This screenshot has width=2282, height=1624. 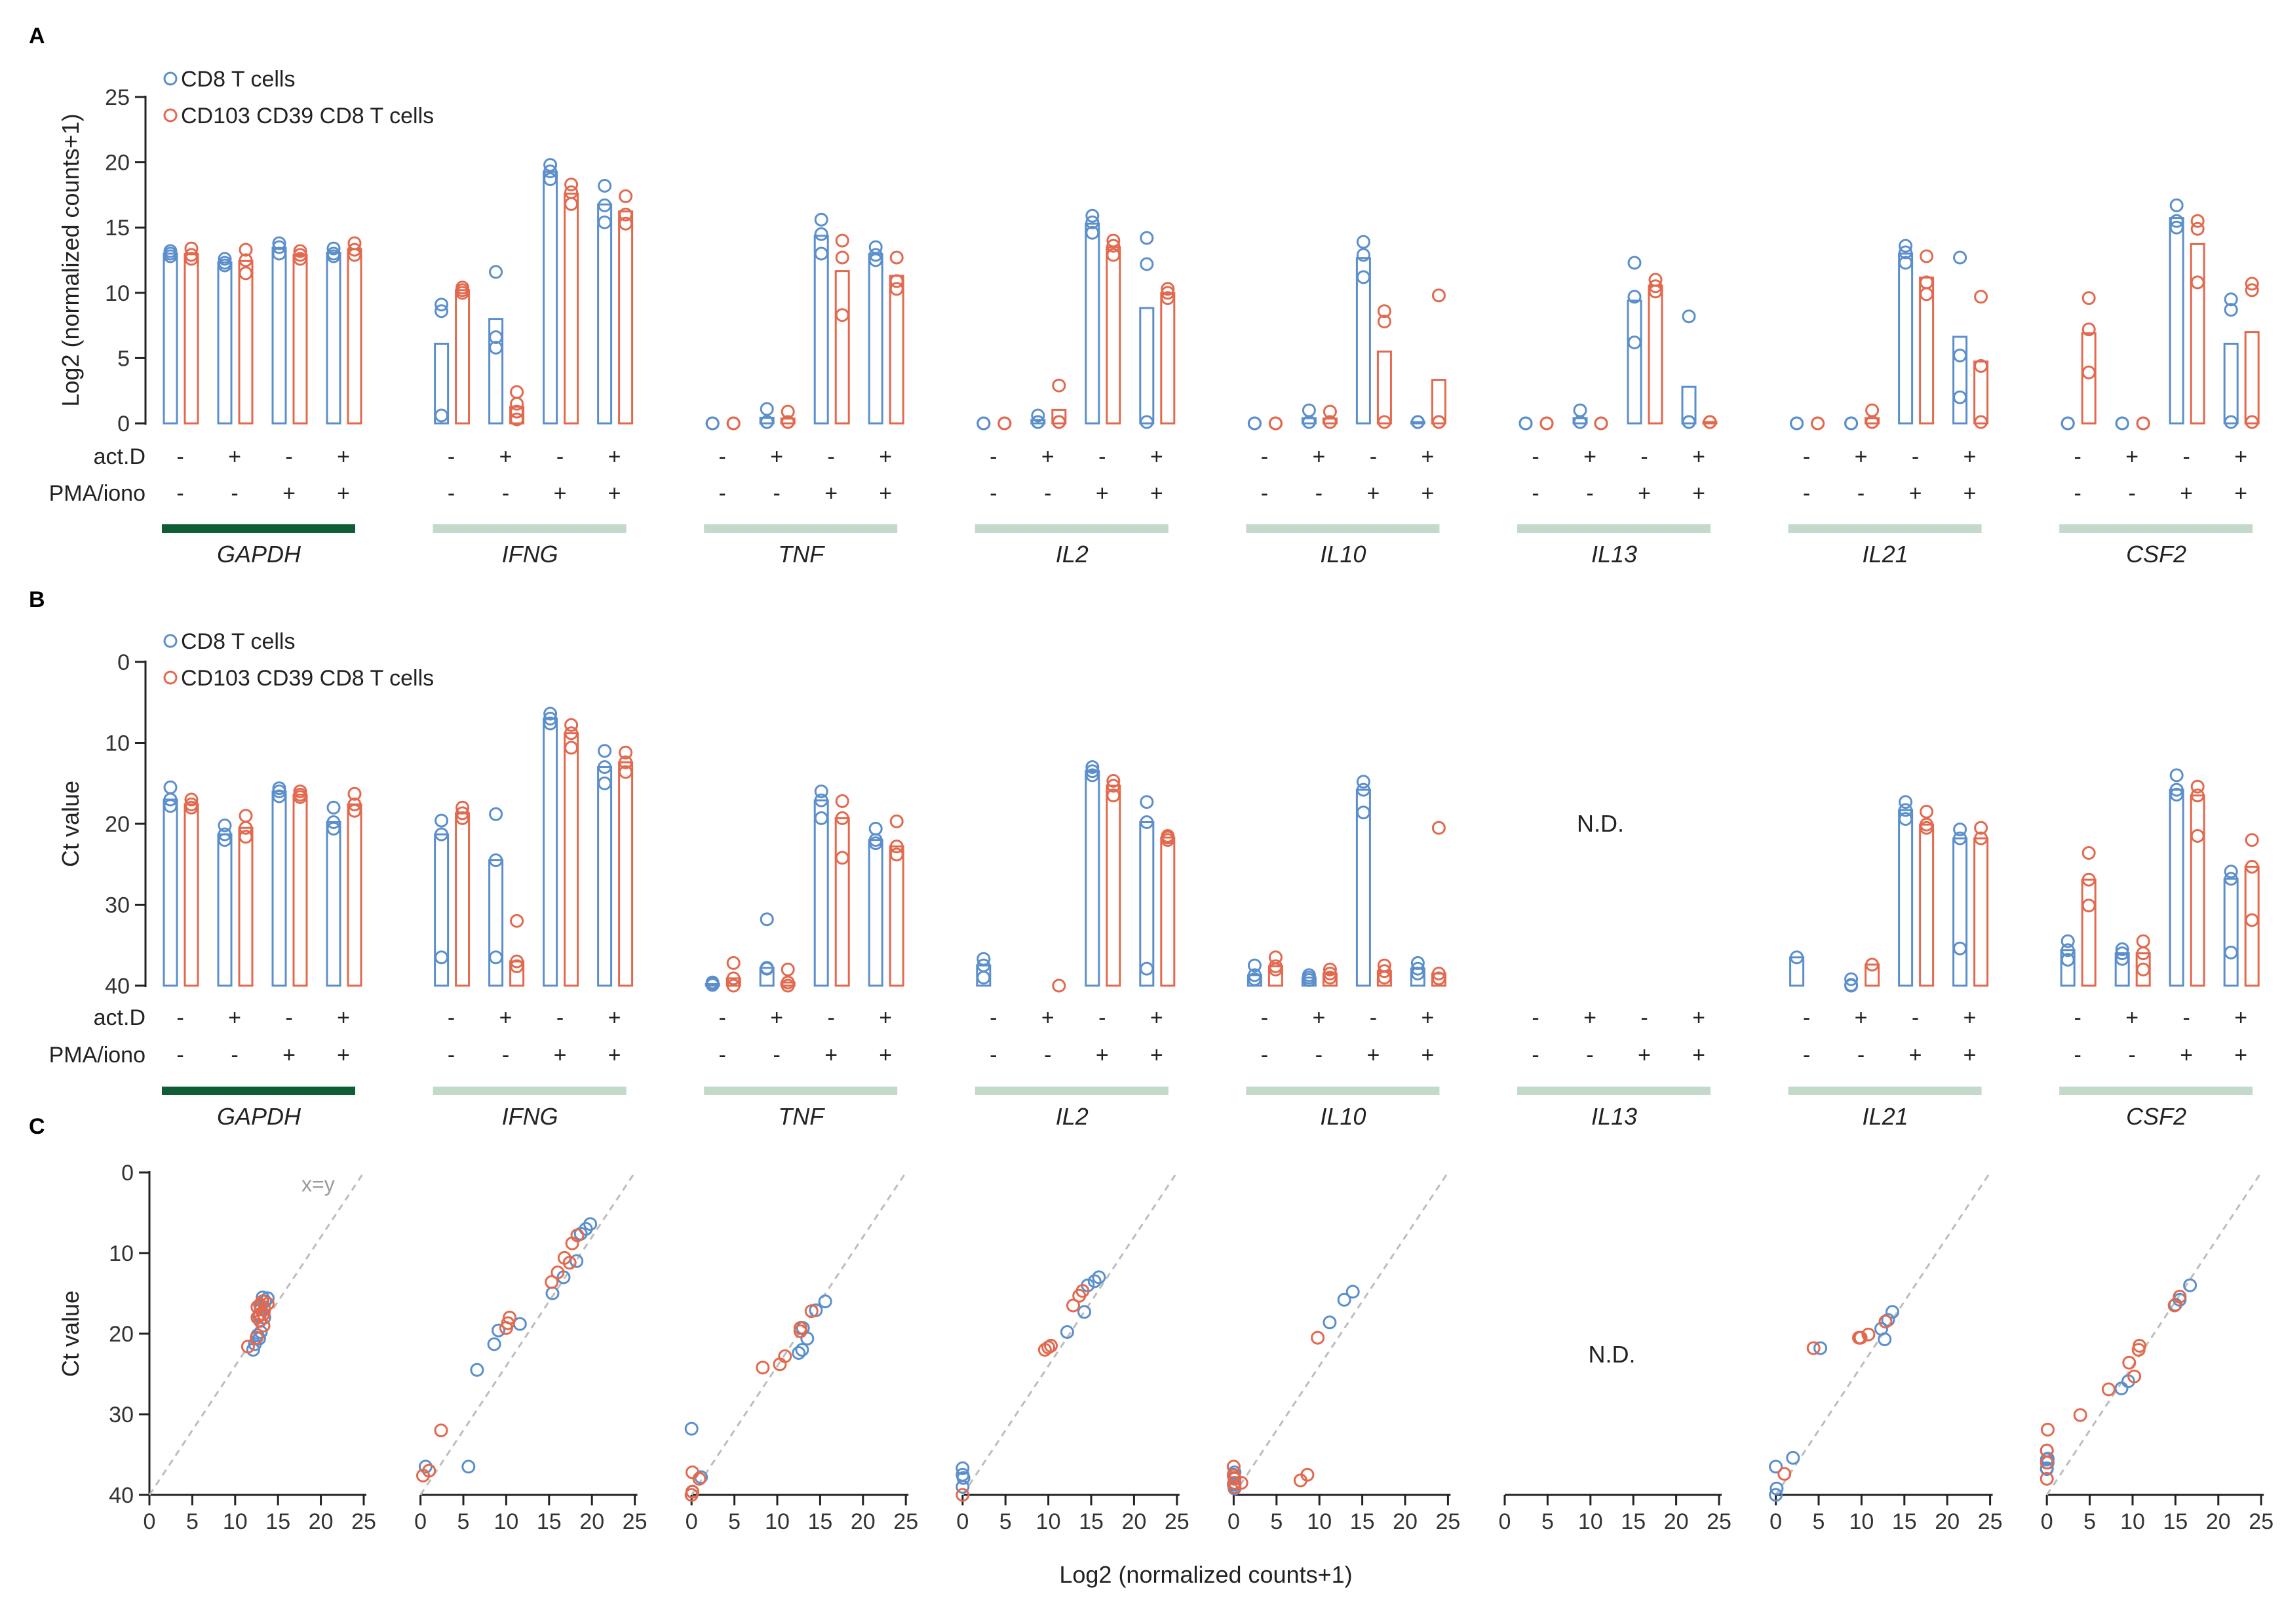 I want to click on nd-label-c-il13: N.D., so click(x=1612, y=1354).